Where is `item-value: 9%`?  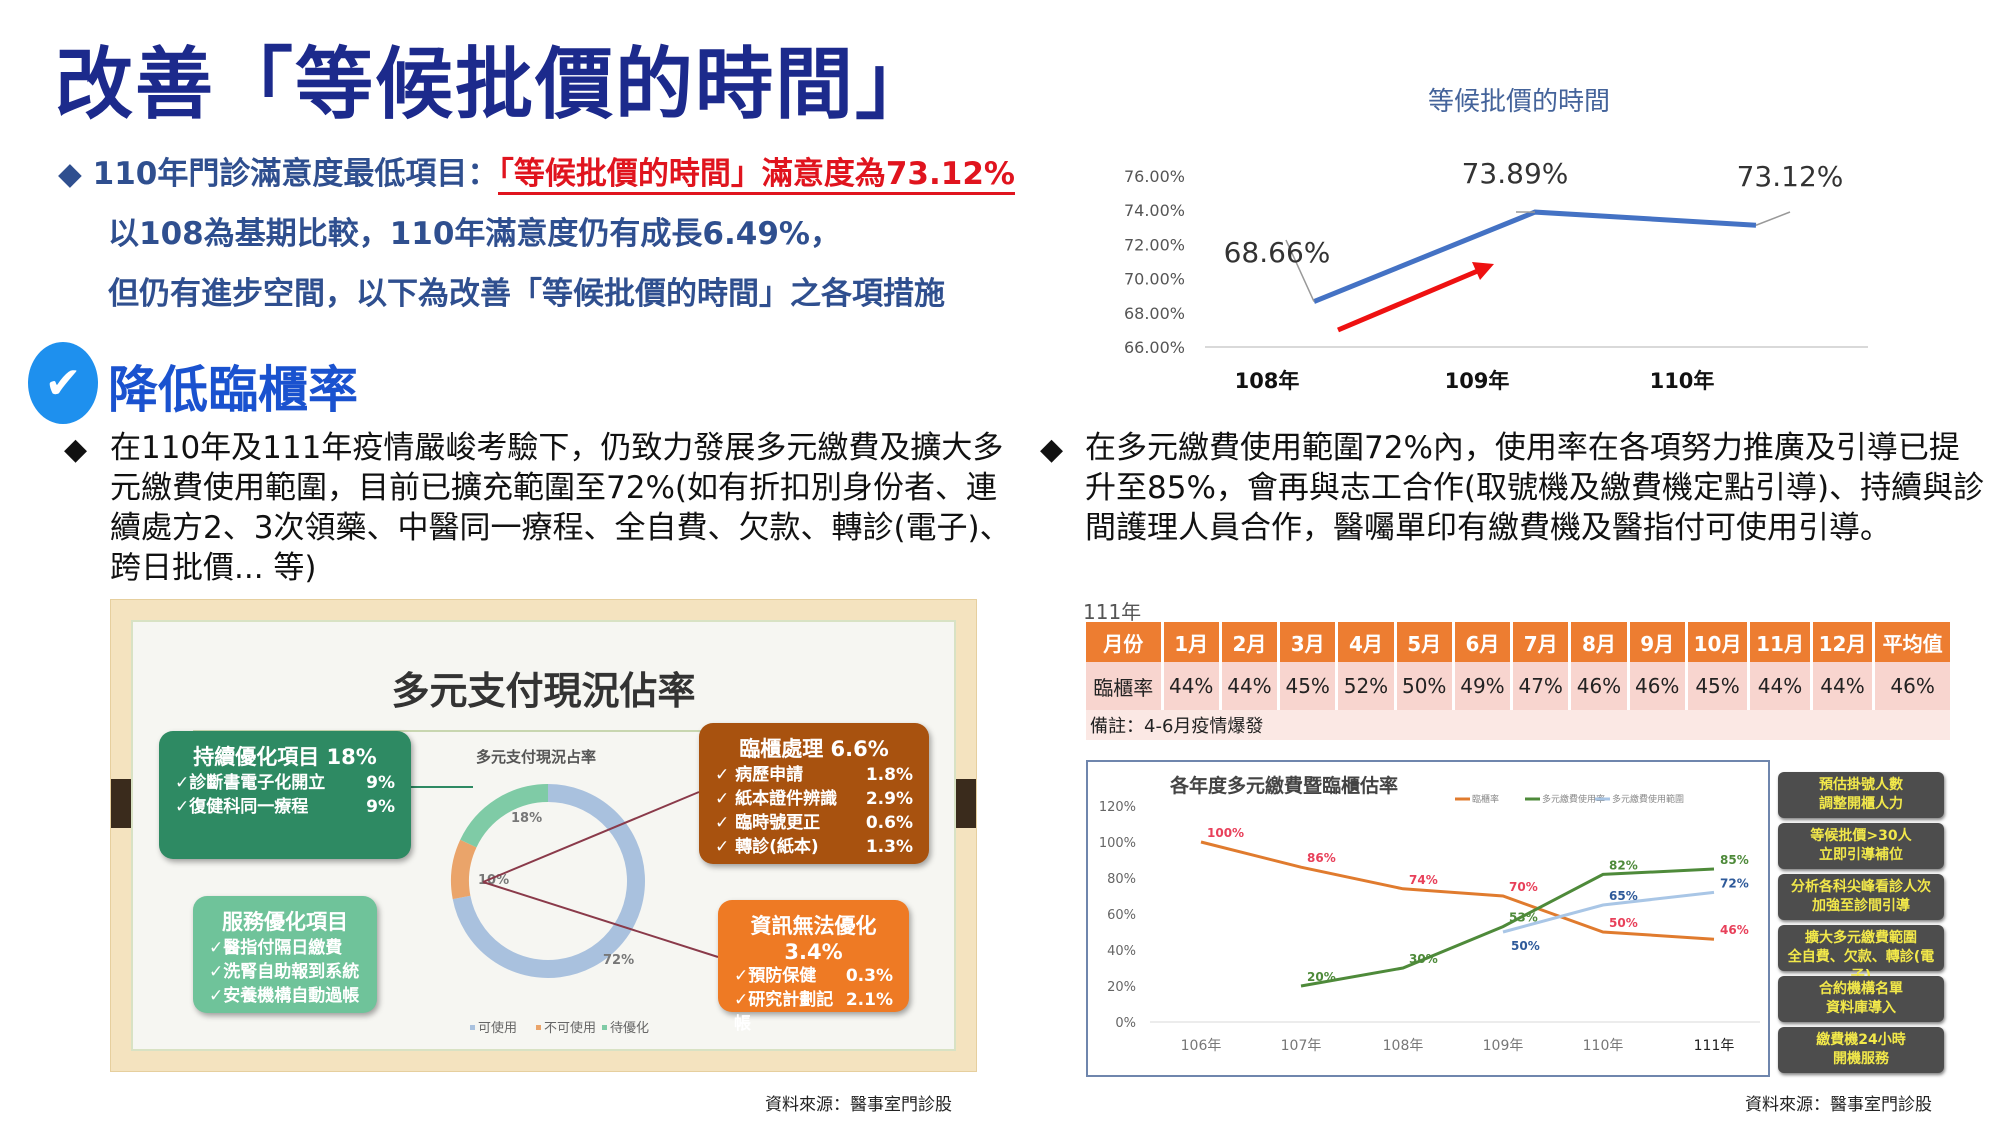
item-value: 9% is located at coordinates (380, 807).